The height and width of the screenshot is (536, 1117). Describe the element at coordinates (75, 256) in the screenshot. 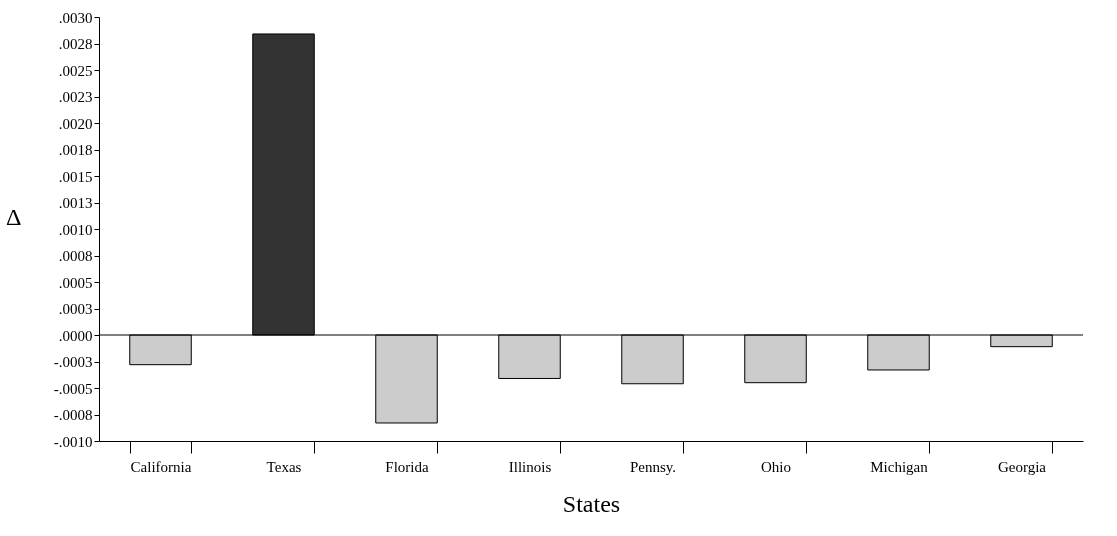

I see `y-tick-label: .0008` at that location.